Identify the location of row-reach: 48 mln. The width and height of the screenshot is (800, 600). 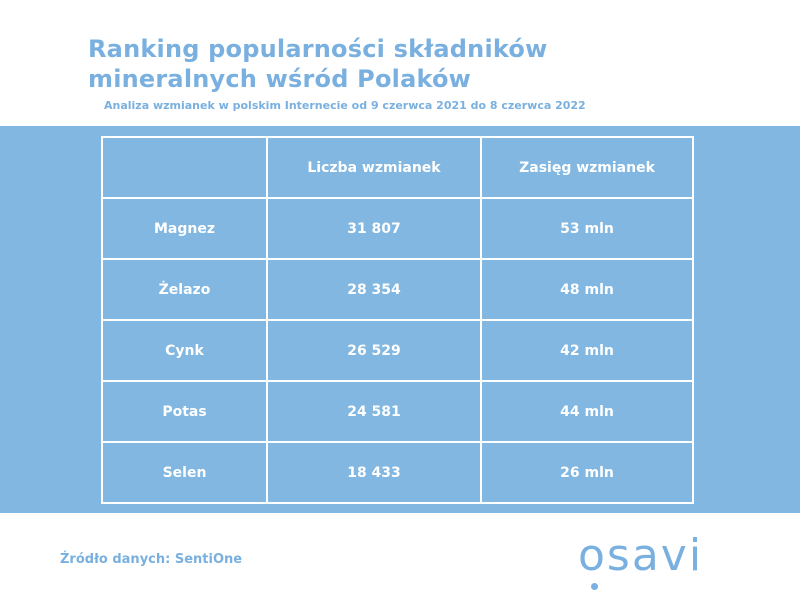
(587, 289).